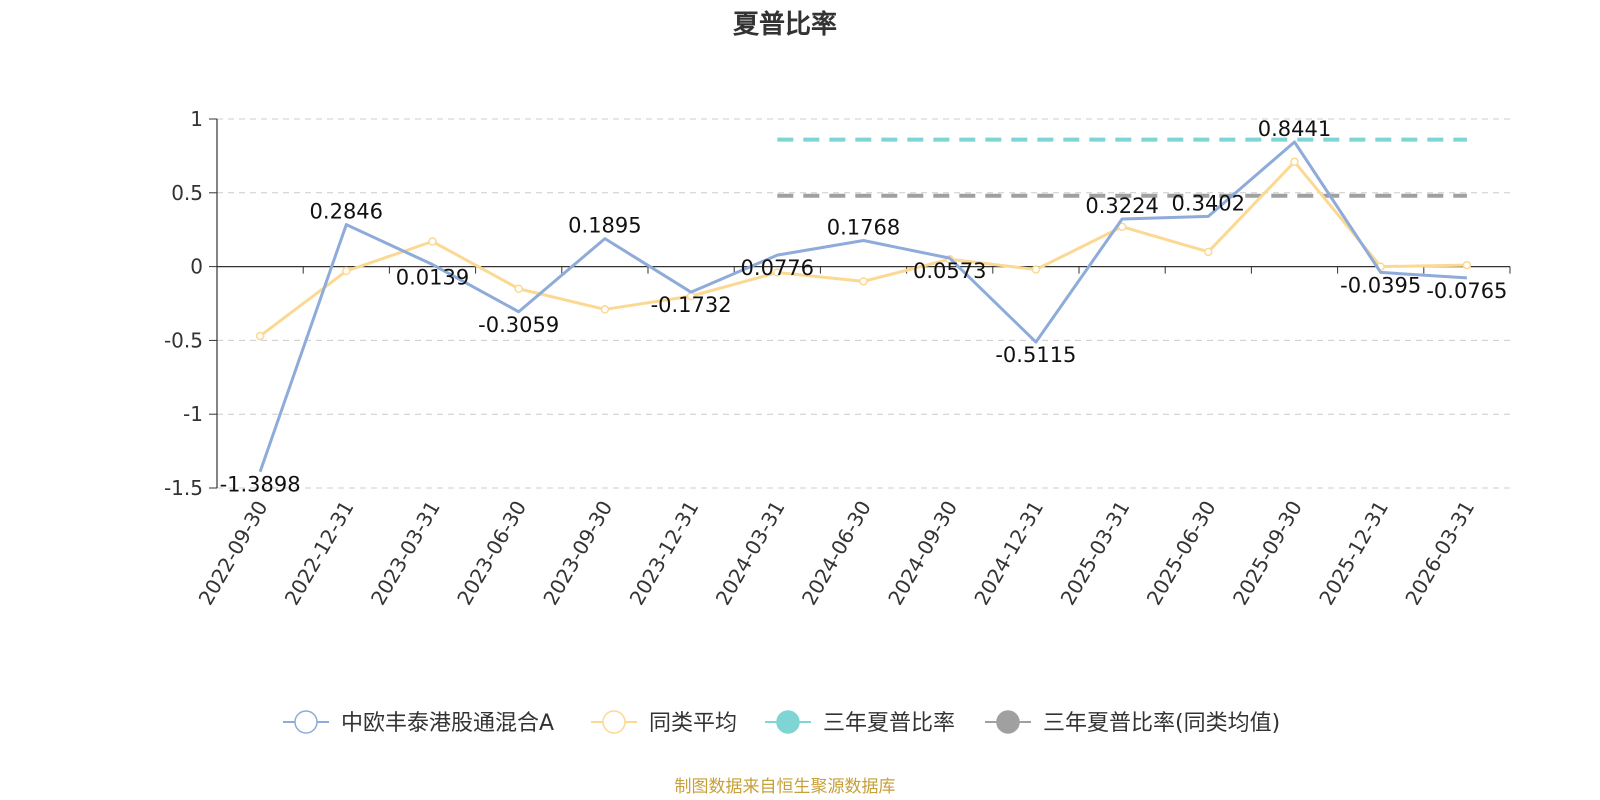 The image size is (1600, 800). I want to click on x-tick-label: 2024-06-30, so click(836, 553).